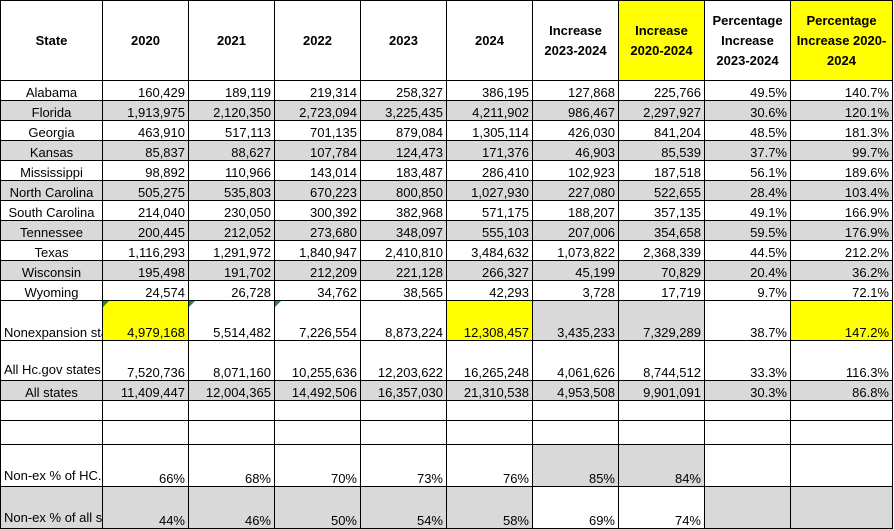  What do you see at coordinates (575, 390) in the screenshot?
I see `value-cell: 4,953,508` at bounding box center [575, 390].